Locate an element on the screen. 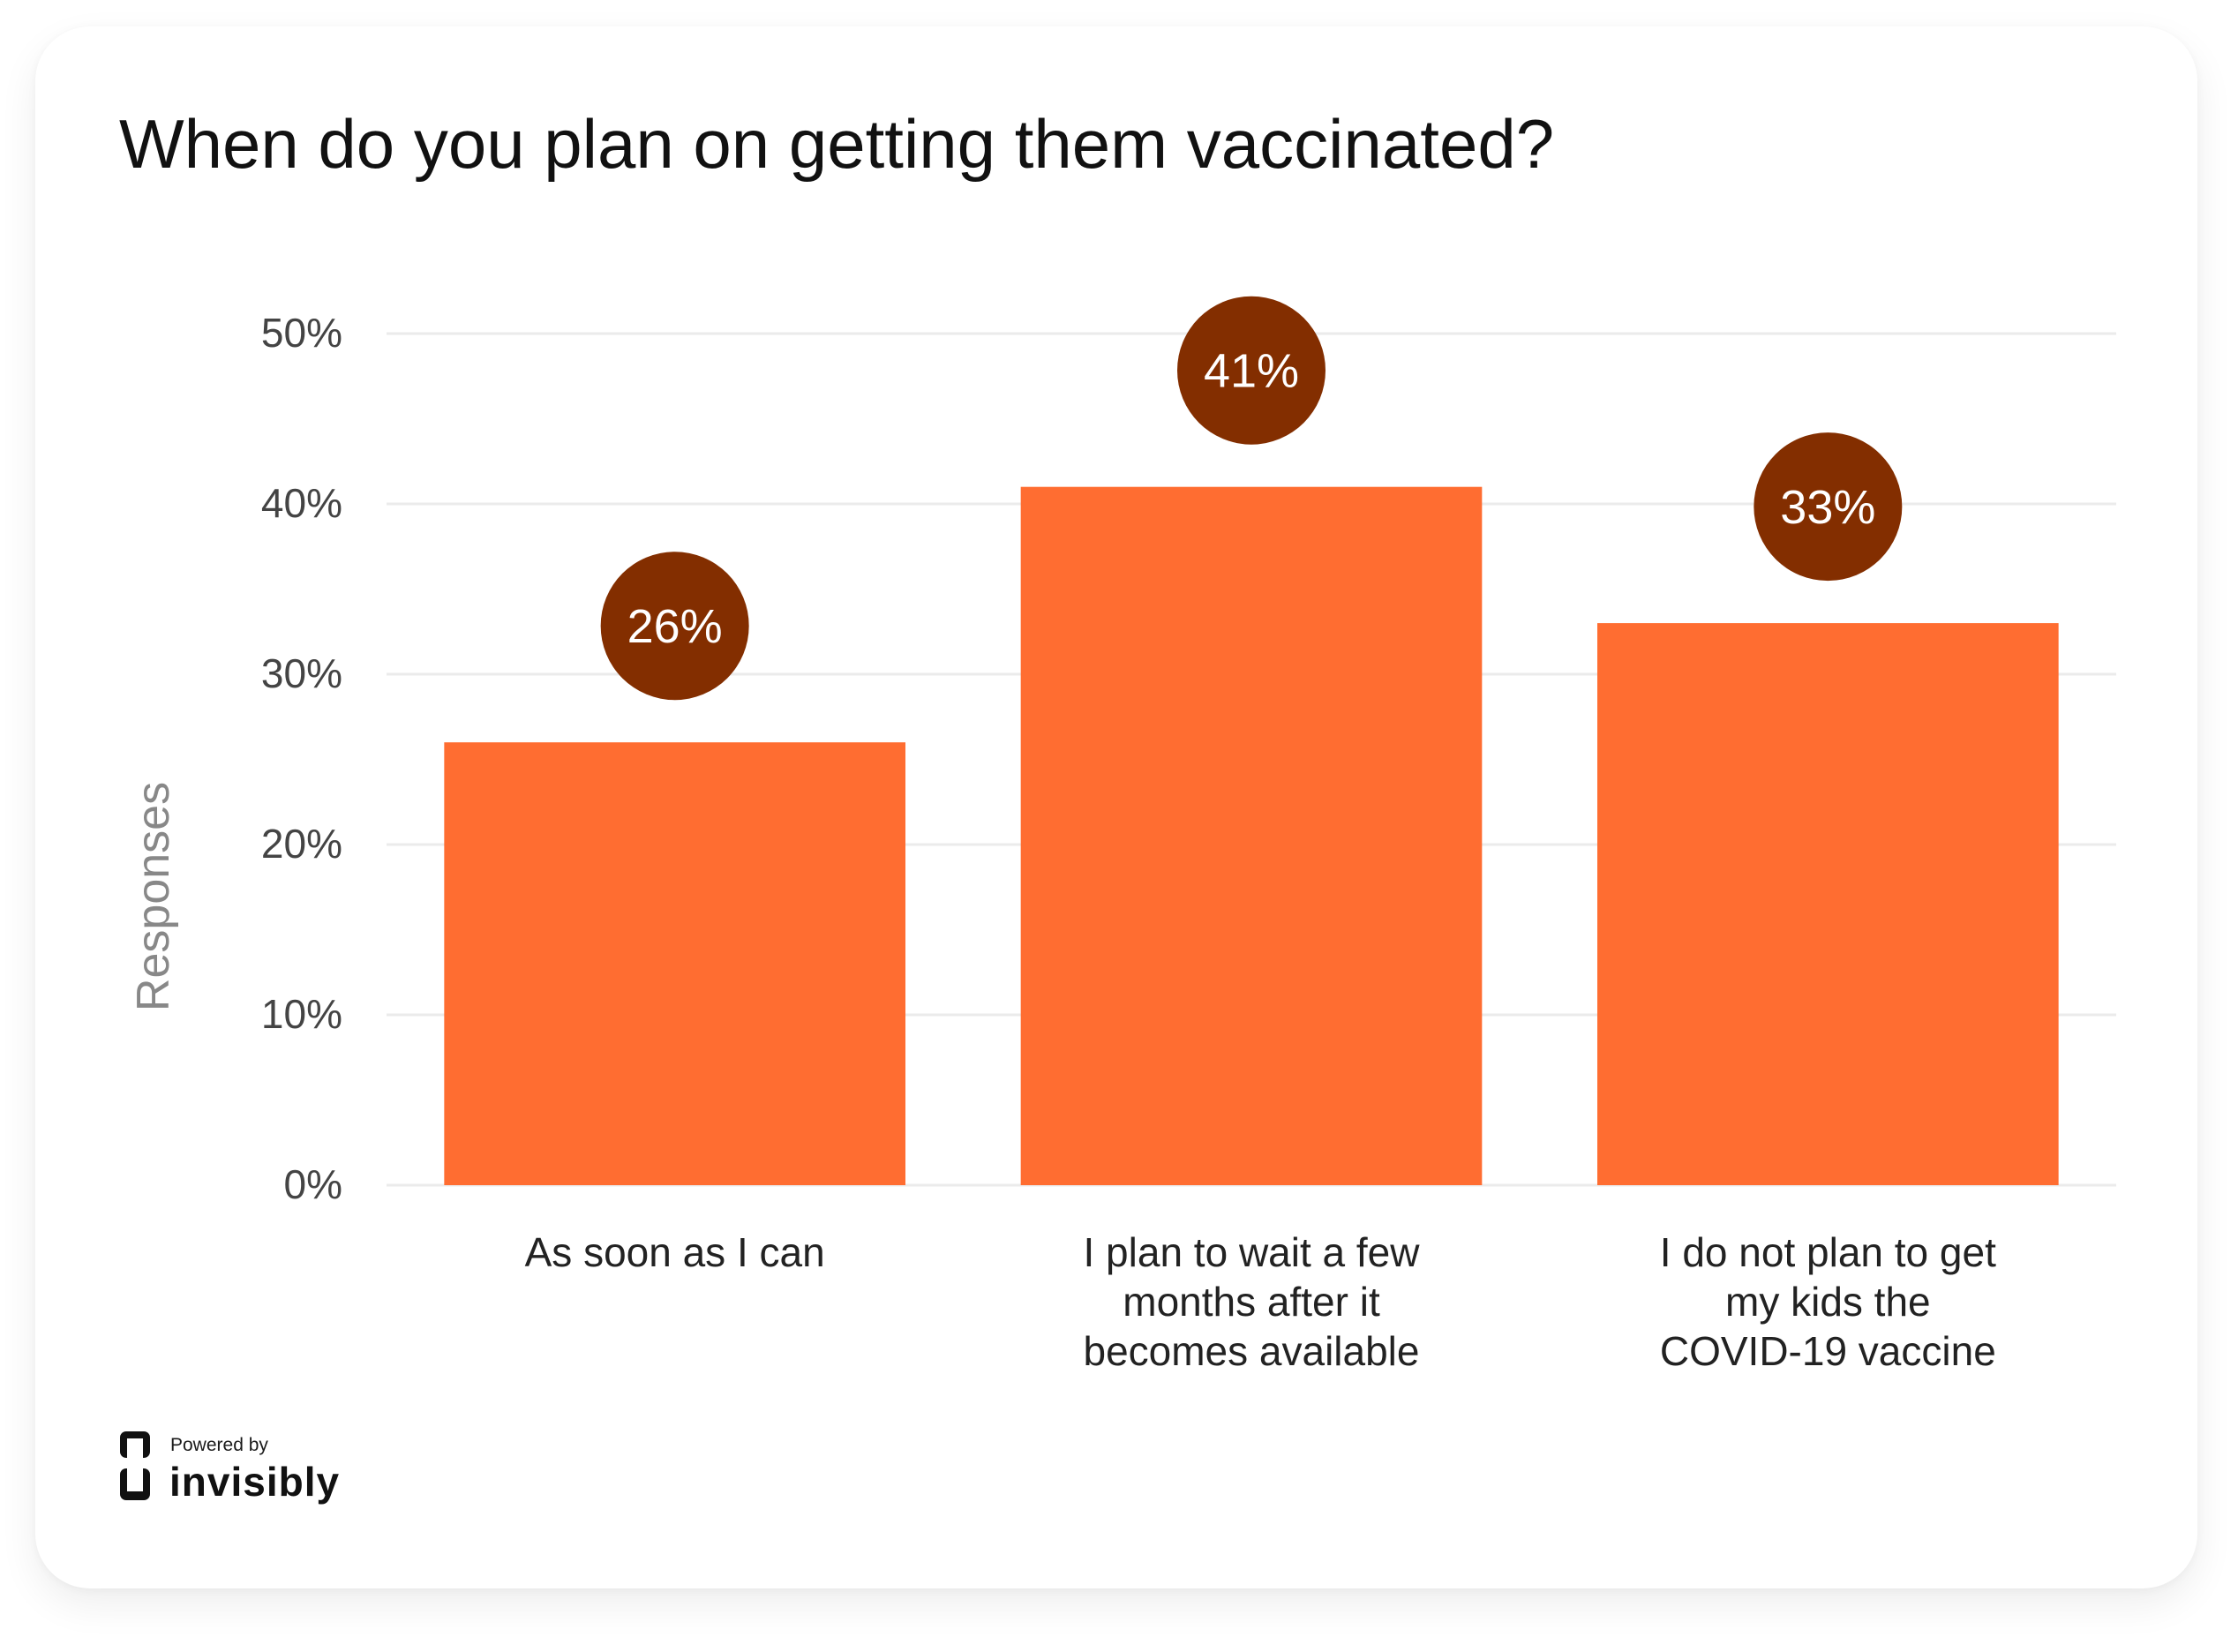  value-label: 26% is located at coordinates (675, 626).